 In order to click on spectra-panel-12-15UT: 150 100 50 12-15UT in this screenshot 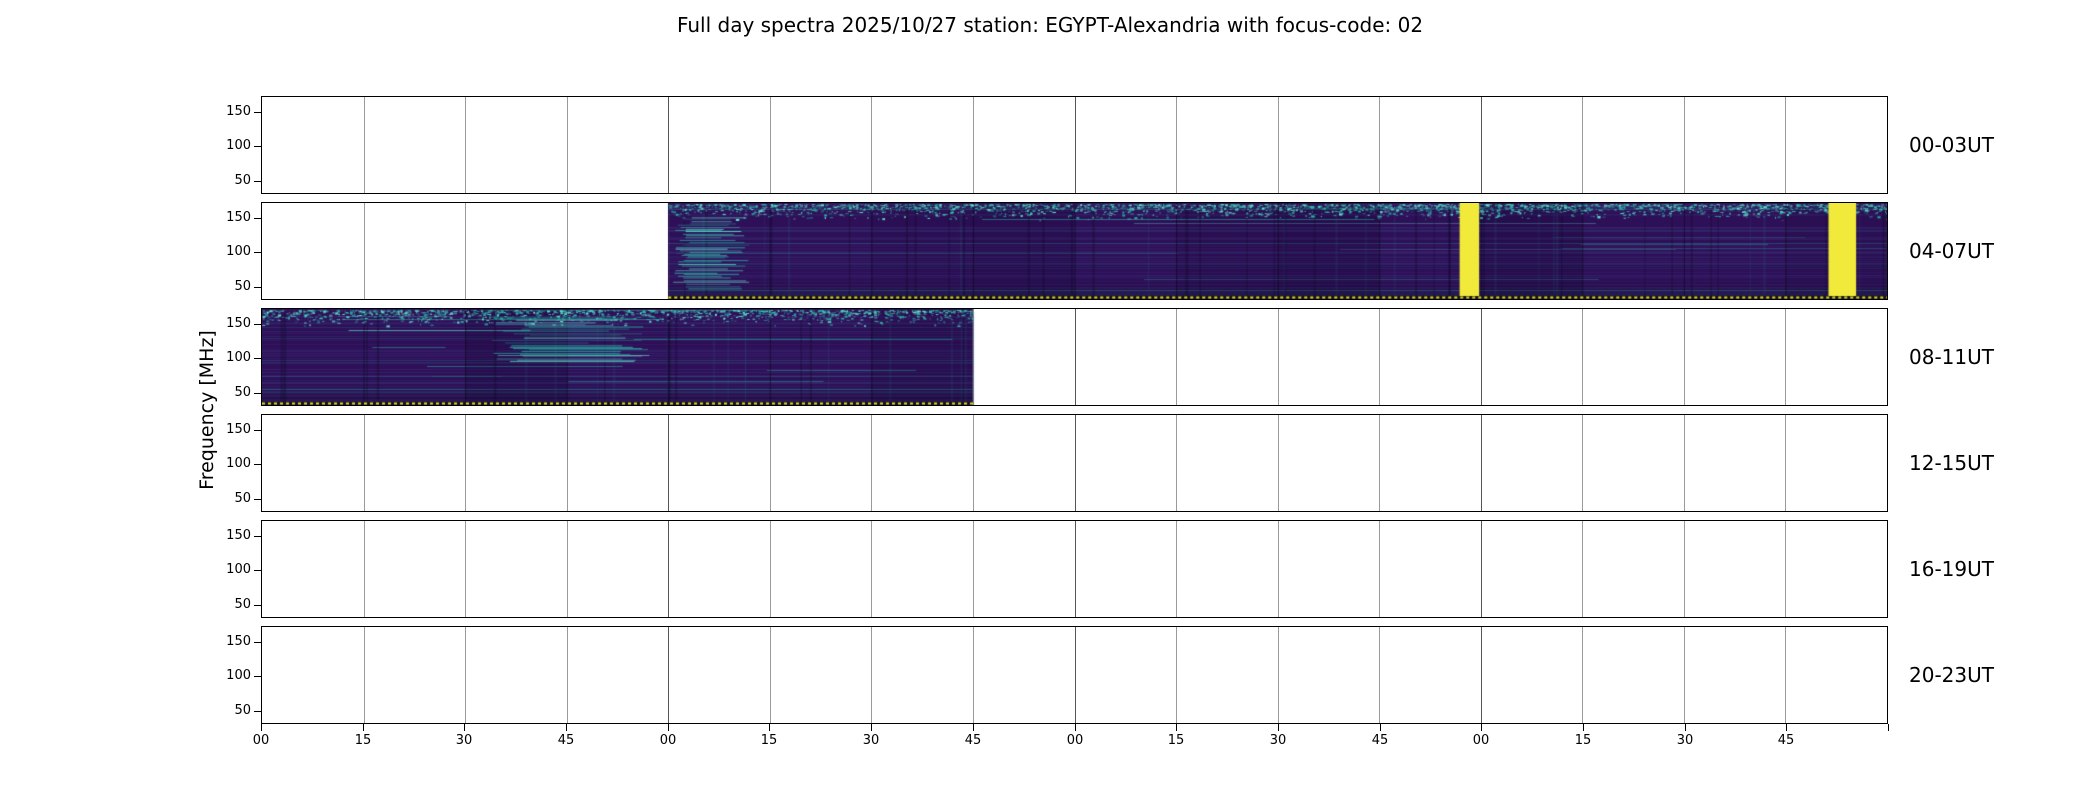, I will do `click(1110, 463)`.